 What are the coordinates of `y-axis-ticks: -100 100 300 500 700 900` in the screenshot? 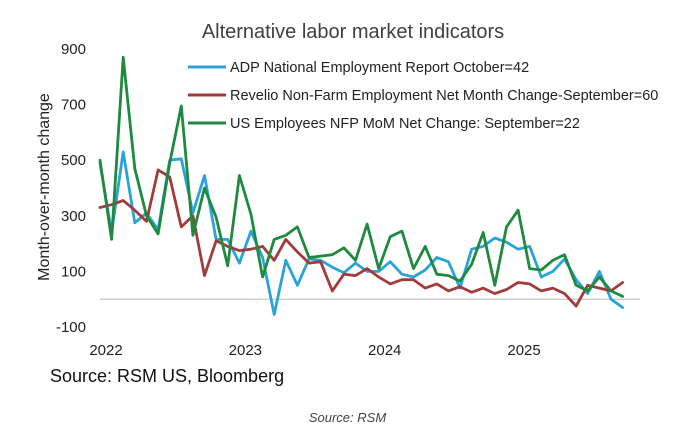 It's located at (71, 188).